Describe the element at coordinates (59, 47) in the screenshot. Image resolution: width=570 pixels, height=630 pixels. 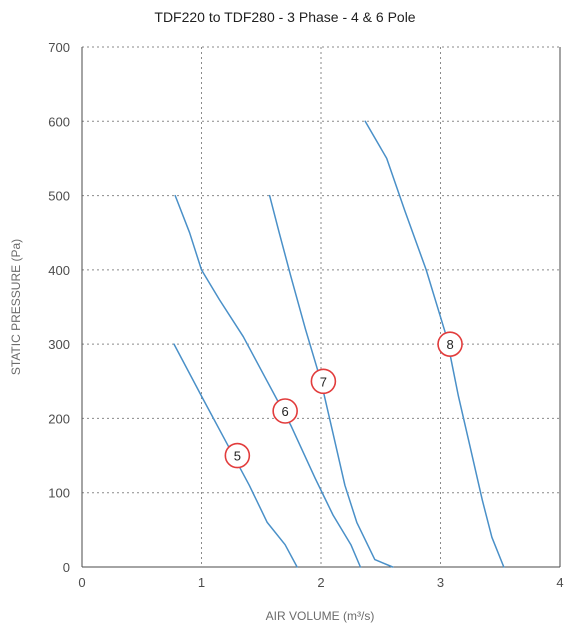
I see `y-tick-label: 700` at that location.